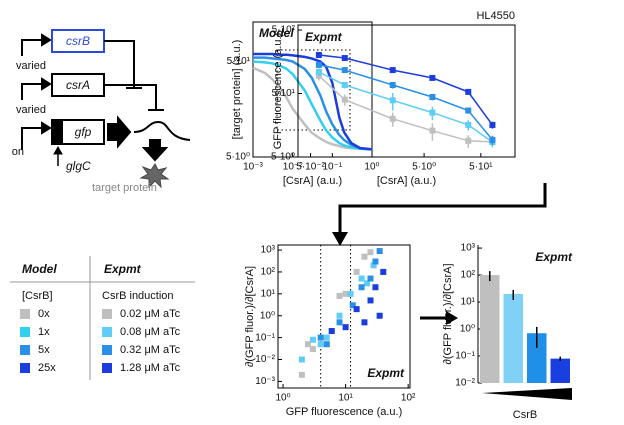  I want to click on mrna, so click(162, 130).